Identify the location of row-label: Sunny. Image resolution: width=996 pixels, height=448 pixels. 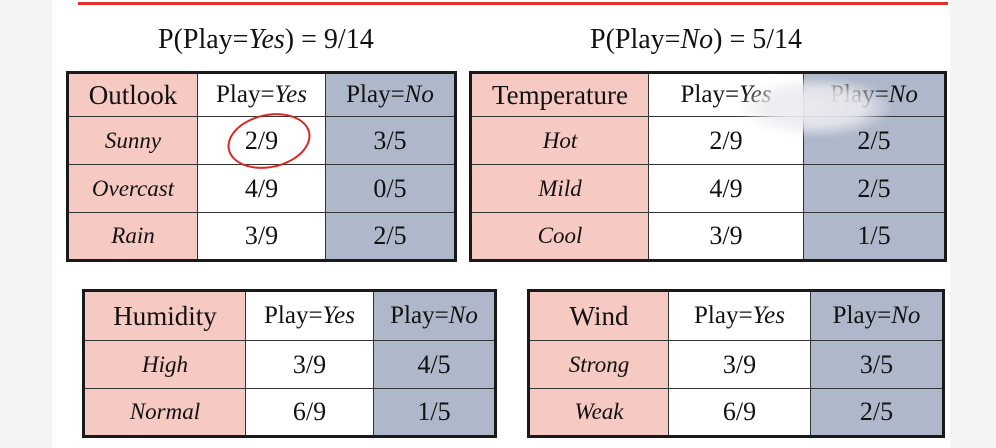
(132, 140).